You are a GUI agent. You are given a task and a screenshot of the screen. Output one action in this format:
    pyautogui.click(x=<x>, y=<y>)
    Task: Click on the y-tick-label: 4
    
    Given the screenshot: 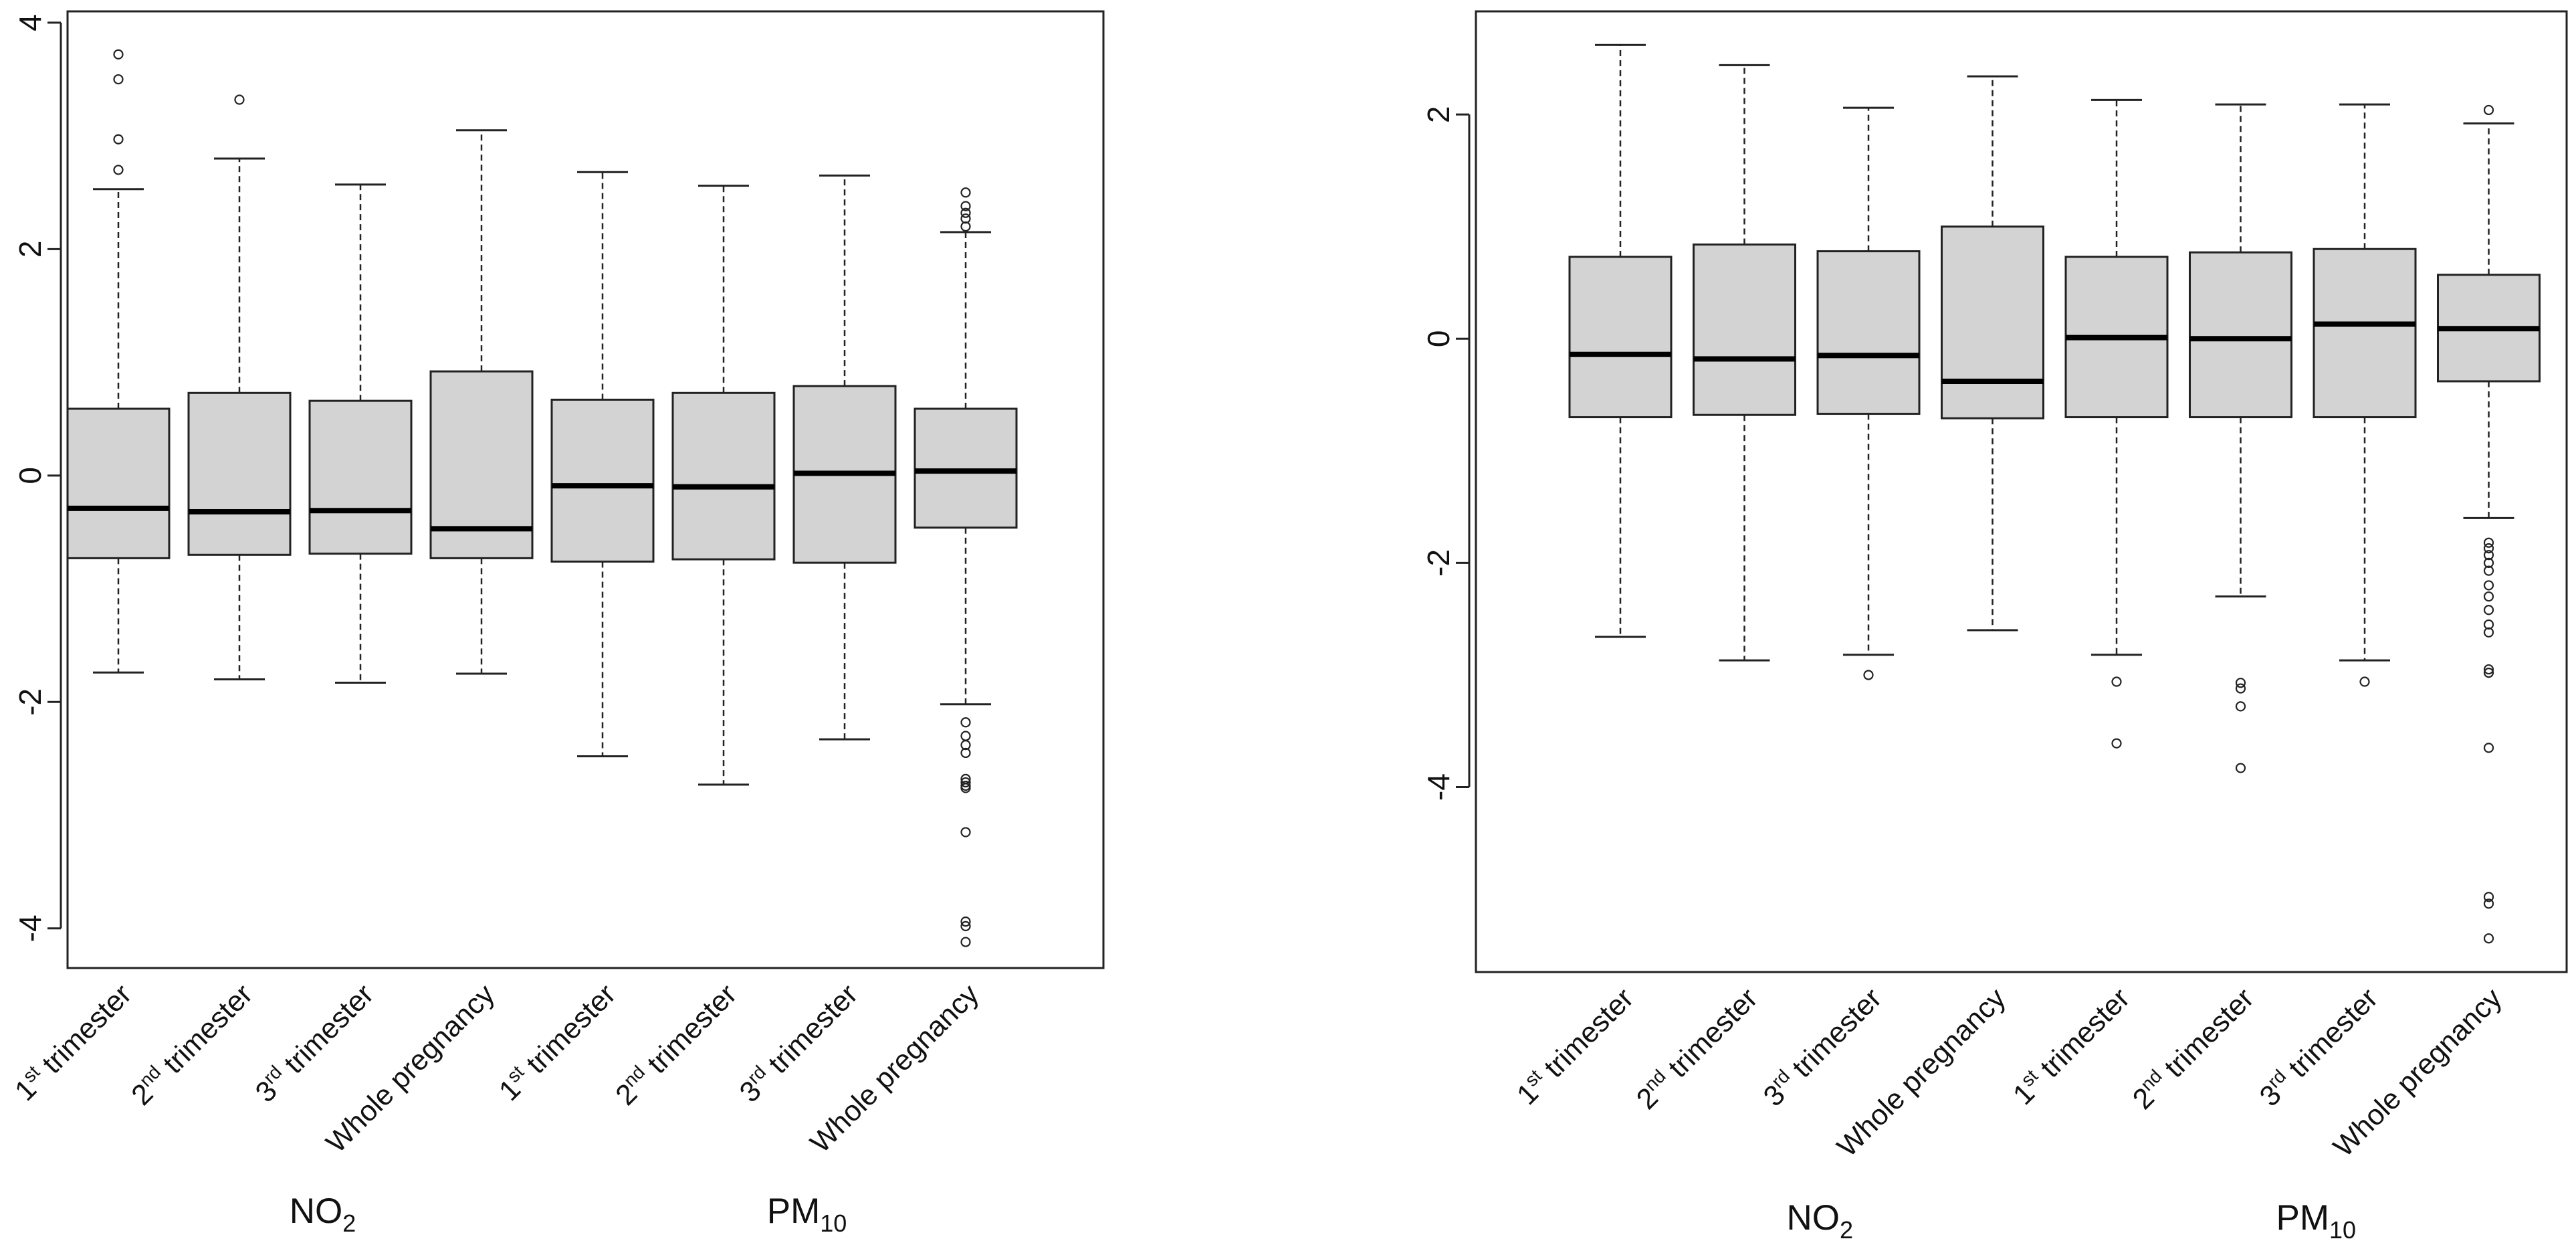 What is the action you would take?
    pyautogui.click(x=30, y=22)
    